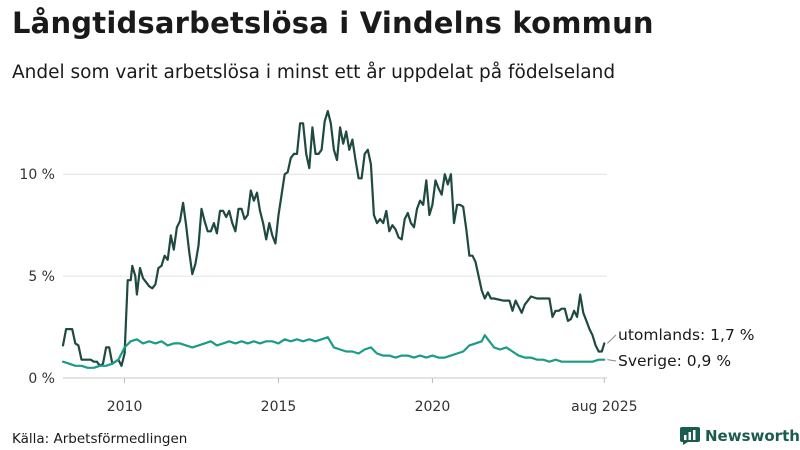 Image resolution: width=800 pixels, height=450 pixels. Describe the element at coordinates (604, 407) in the screenshot. I see `x-tick-label: aug 2025` at that location.